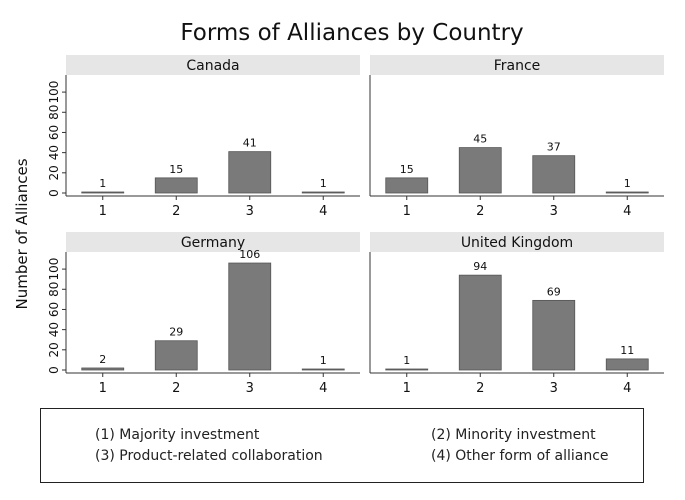  Describe the element at coordinates (176, 388) in the screenshot. I see `x-tick-label-germany-2: 2` at that location.